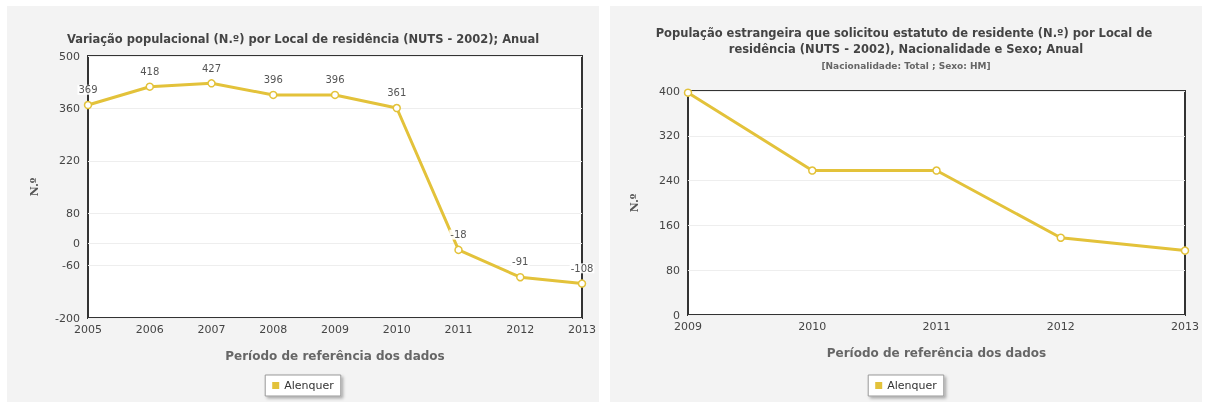 The width and height of the screenshot is (1208, 409). Describe the element at coordinates (906, 65) in the screenshot. I see `chart-subtitle: [Nacionalidade: Total ; Sexo: HM]` at that location.